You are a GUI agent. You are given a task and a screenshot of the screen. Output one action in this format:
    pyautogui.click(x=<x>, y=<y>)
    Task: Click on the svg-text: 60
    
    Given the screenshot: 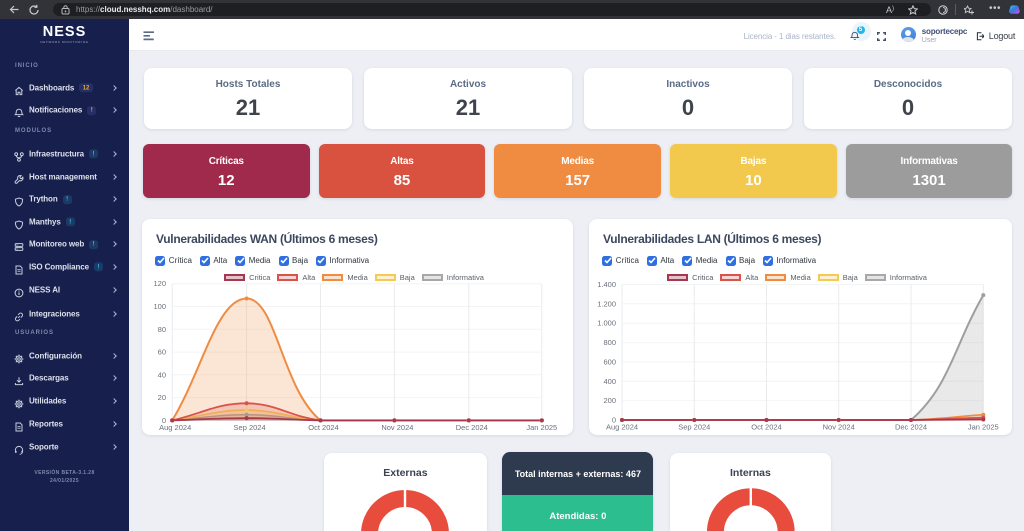 What is the action you would take?
    pyautogui.click(x=162, y=352)
    